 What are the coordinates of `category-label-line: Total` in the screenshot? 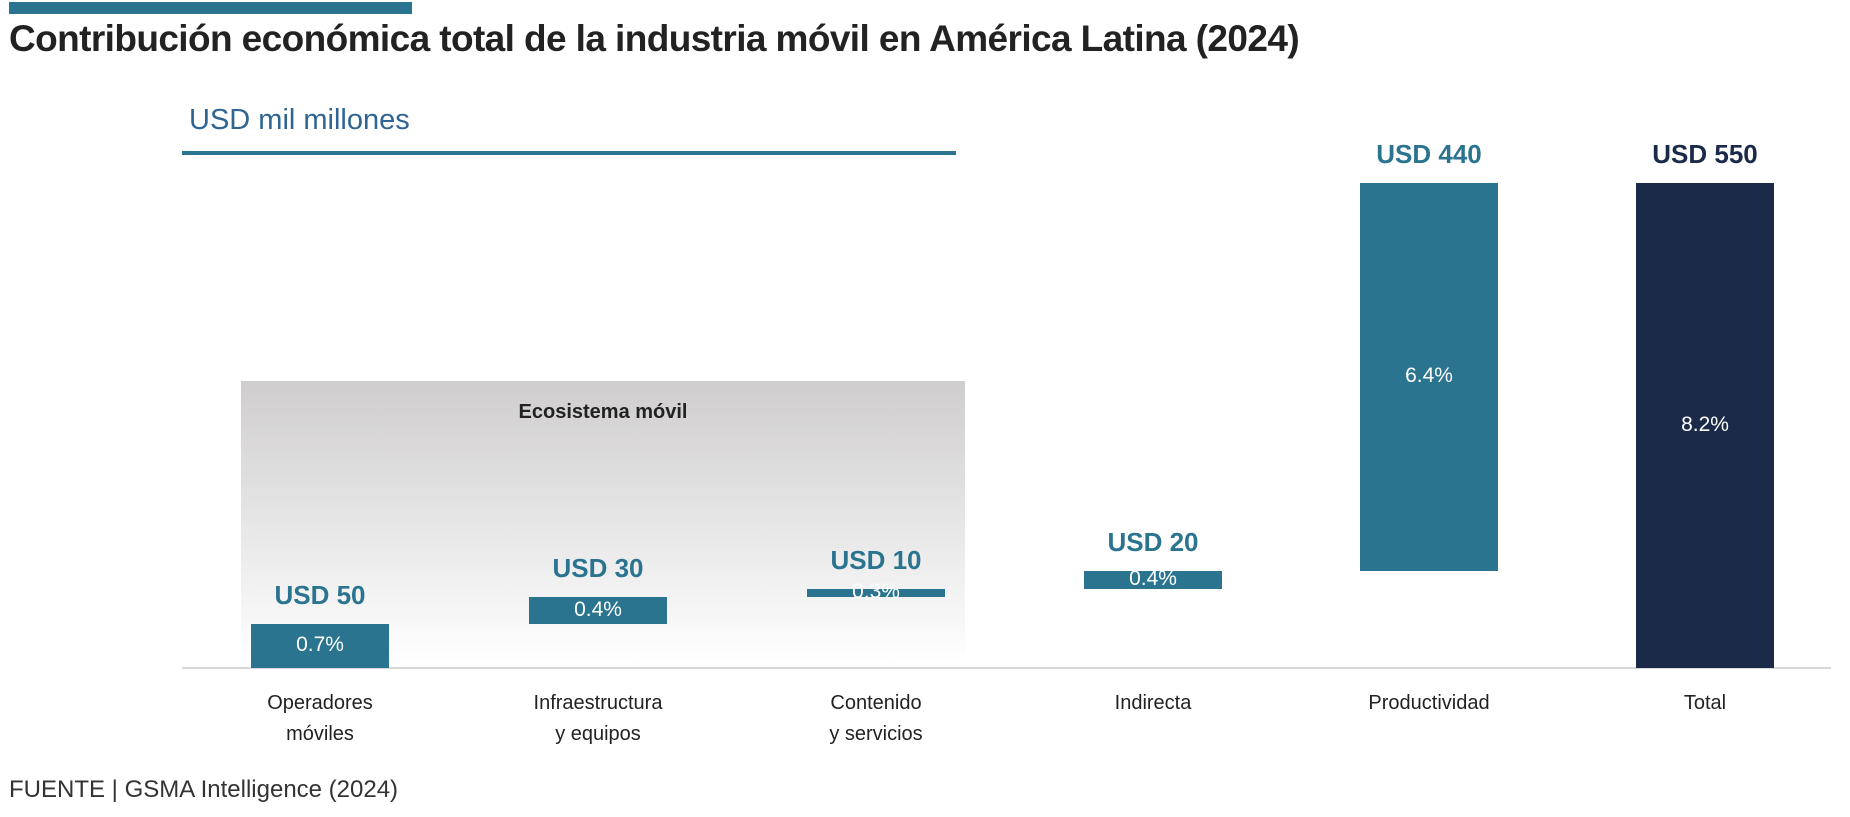 It's located at (1705, 703).